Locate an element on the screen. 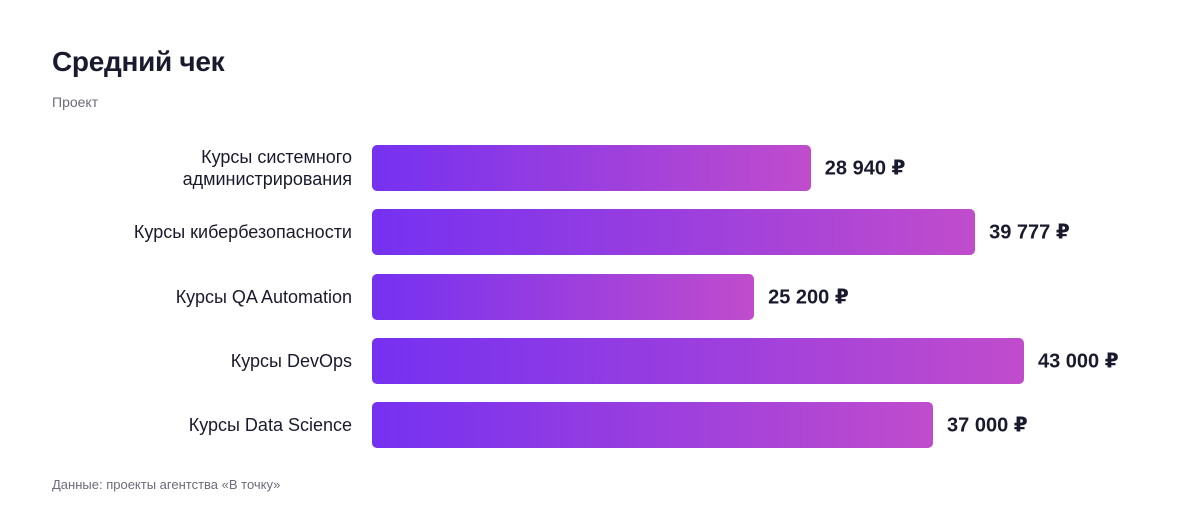 The width and height of the screenshot is (1200, 520). category-label: Курсы QA Automation is located at coordinates (263, 296).